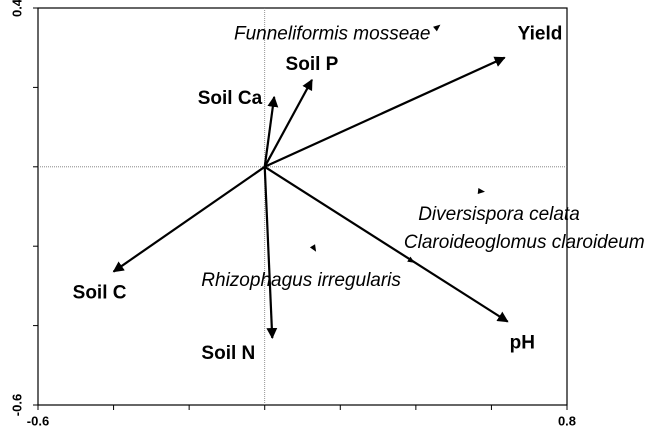  What do you see at coordinates (567, 420) in the screenshot?
I see `x-tick-label: 0.8` at bounding box center [567, 420].